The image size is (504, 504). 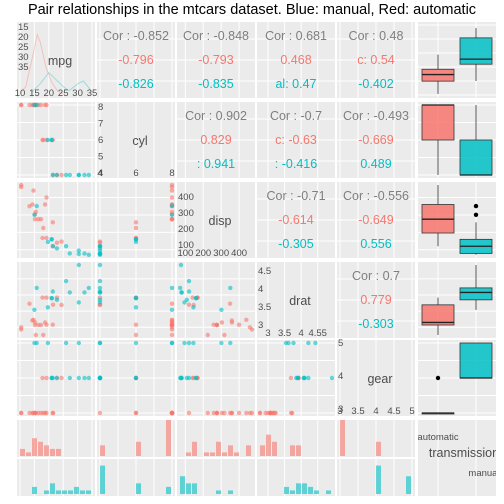 What do you see at coordinates (60, 61) in the screenshot?
I see `diagonal-label-mpg: mpg` at bounding box center [60, 61].